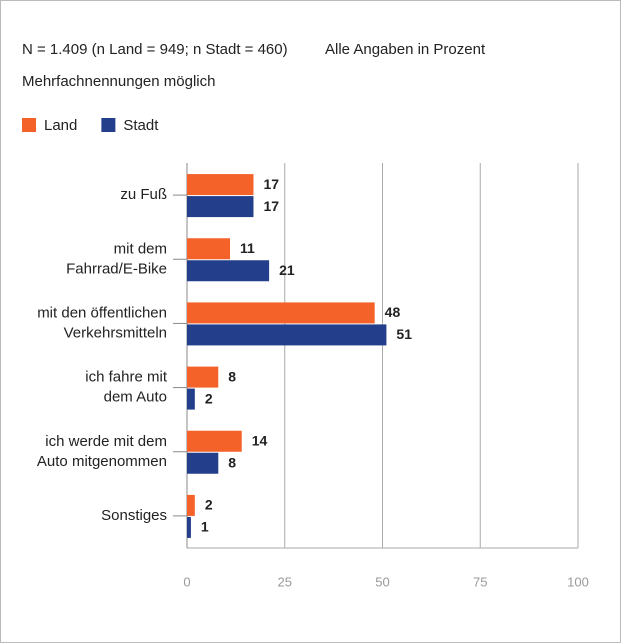 The image size is (622, 644). What do you see at coordinates (116, 258) in the screenshot?
I see `y-tick-label: mit dem Fahrrad/E-Bike` at bounding box center [116, 258].